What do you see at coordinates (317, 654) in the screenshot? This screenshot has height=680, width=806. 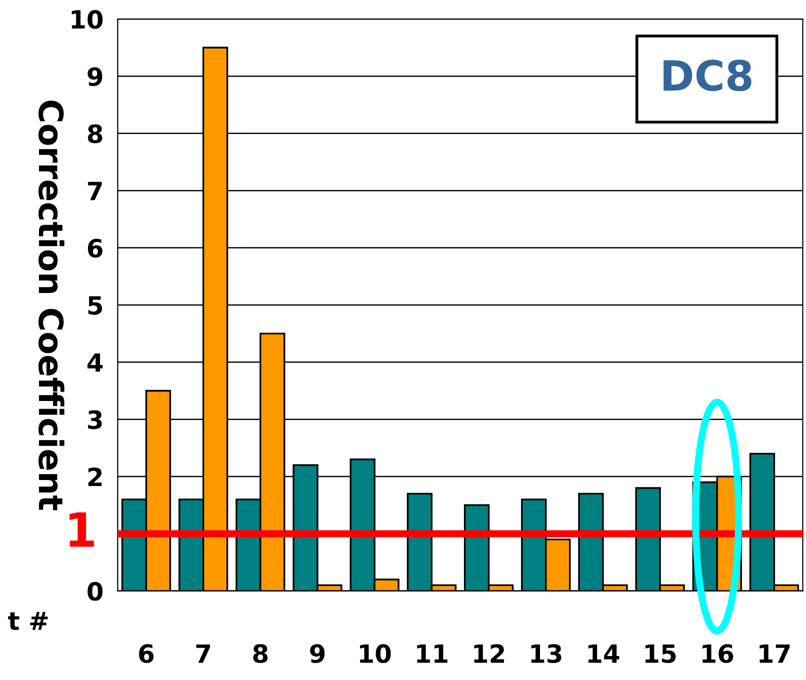 I see `x-tick-label: 9` at bounding box center [317, 654].